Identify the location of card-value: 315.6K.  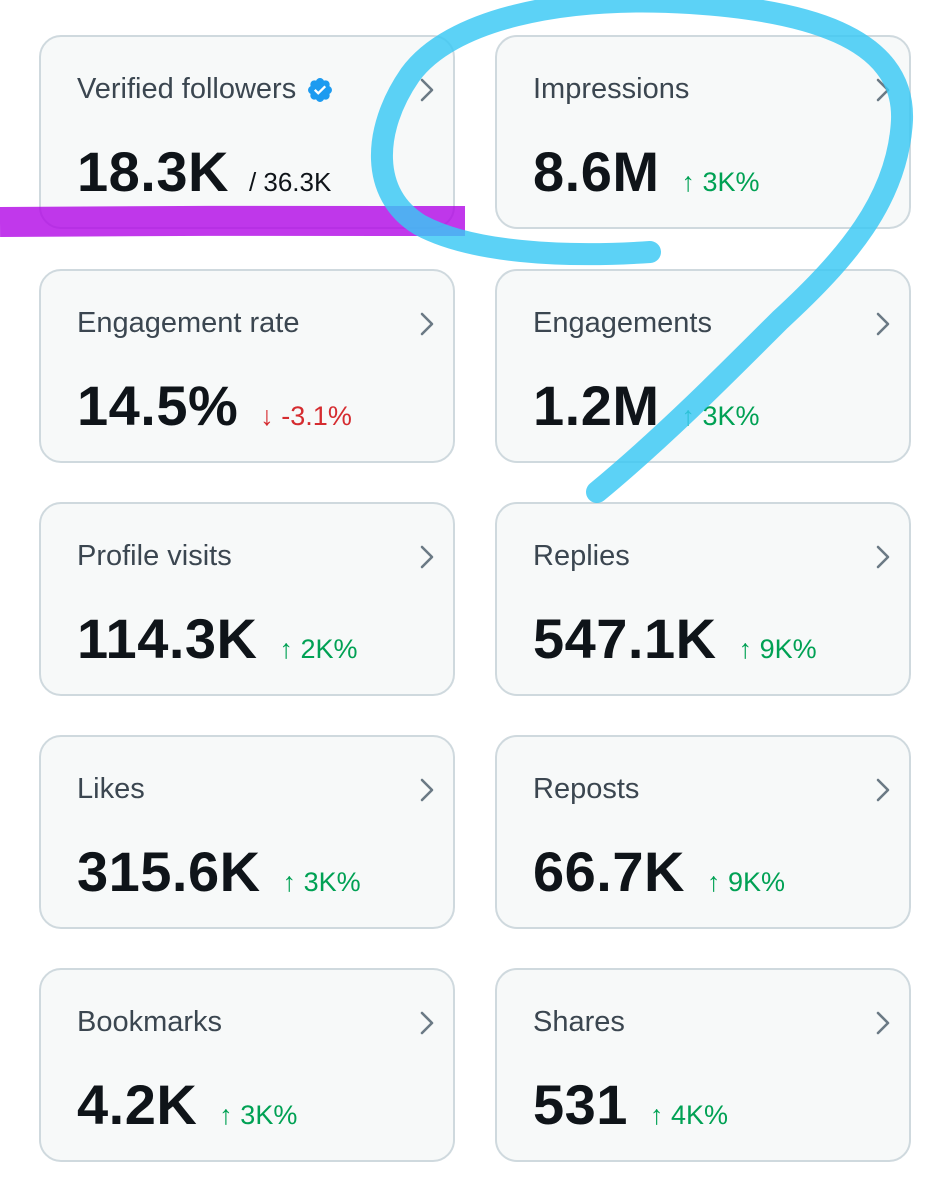
(169, 871).